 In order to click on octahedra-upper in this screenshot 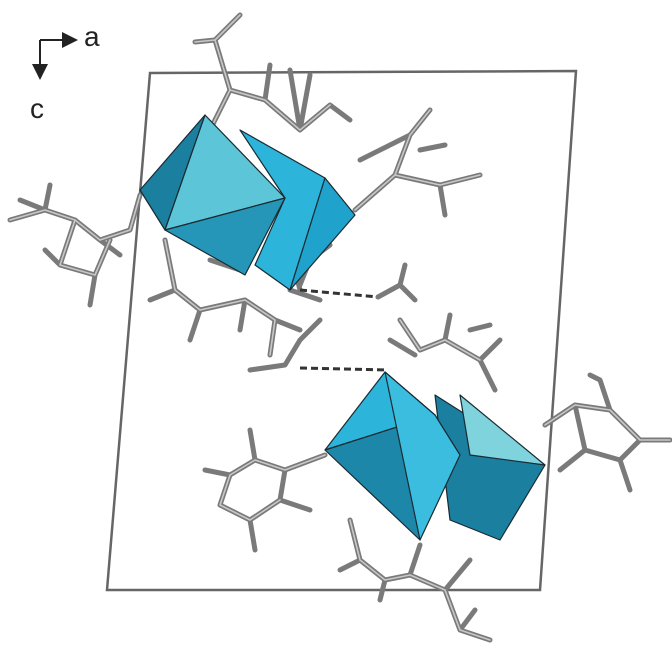, I will do `click(247, 202)`.